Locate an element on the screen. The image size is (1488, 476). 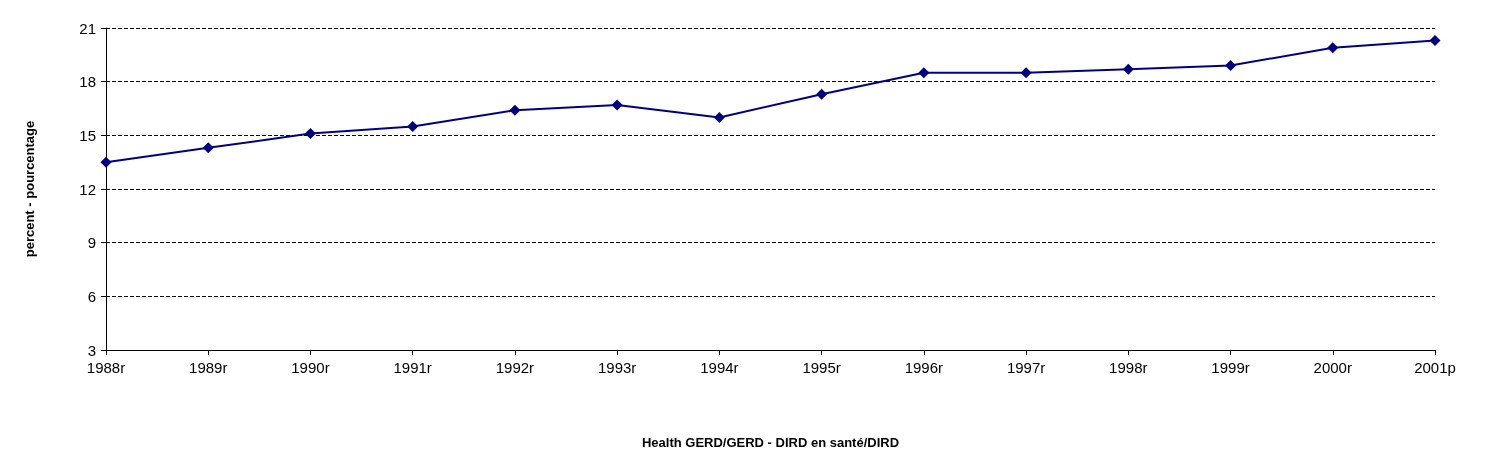
y-axis-title: percent - pourcentage is located at coordinates (29, 189).